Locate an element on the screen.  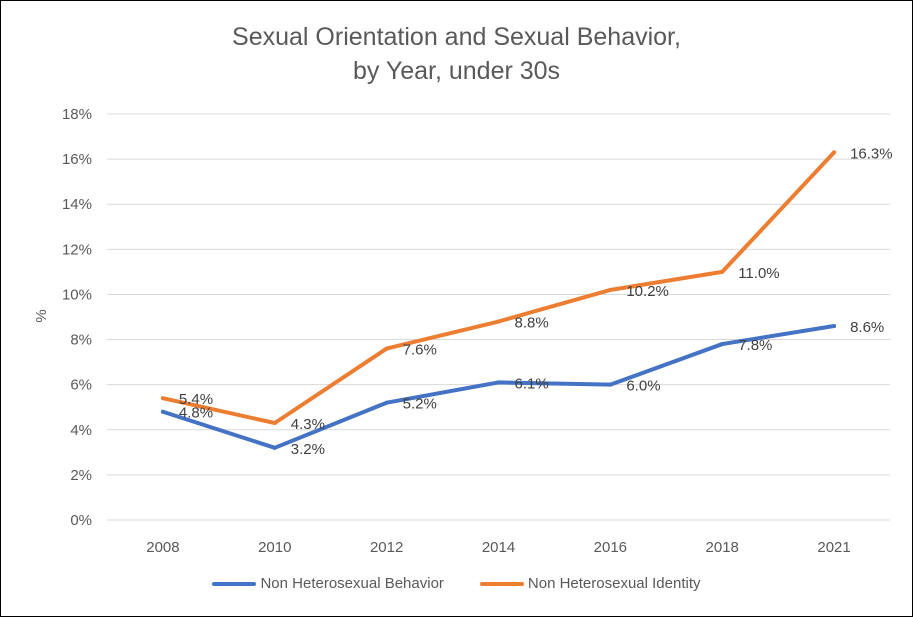
x-tick-label: 2014 is located at coordinates (498, 547).